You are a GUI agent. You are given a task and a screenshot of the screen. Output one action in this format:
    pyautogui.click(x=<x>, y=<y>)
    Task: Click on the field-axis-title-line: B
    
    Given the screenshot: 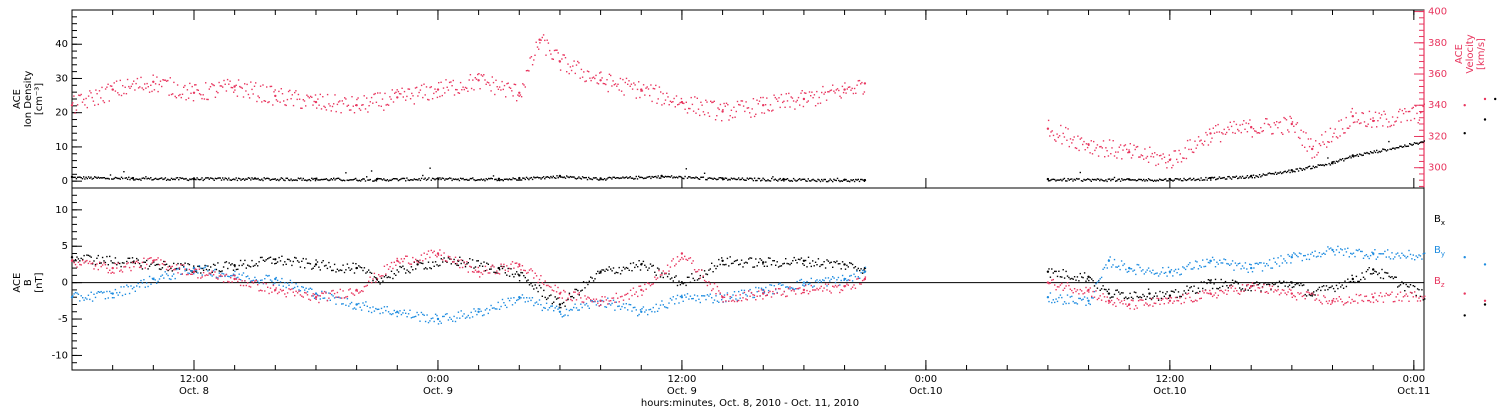 What is the action you would take?
    pyautogui.click(x=28, y=282)
    